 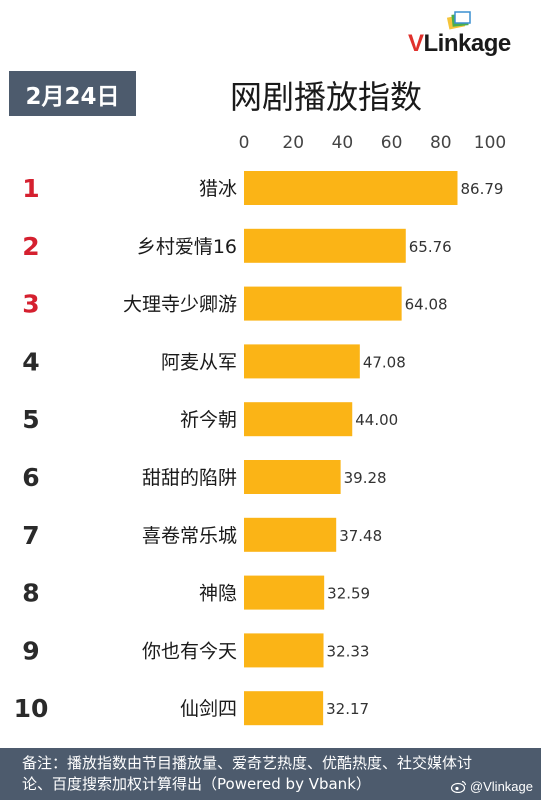 What do you see at coordinates (384, 362) in the screenshot?
I see `value-label: 47.08` at bounding box center [384, 362].